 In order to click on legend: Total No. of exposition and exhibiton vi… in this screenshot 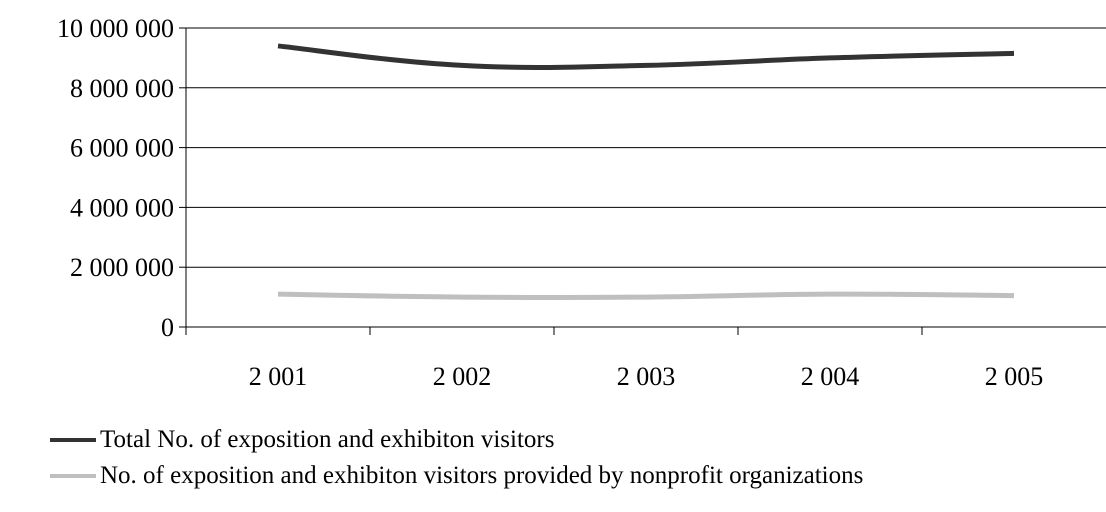, I will do `click(456, 458)`.